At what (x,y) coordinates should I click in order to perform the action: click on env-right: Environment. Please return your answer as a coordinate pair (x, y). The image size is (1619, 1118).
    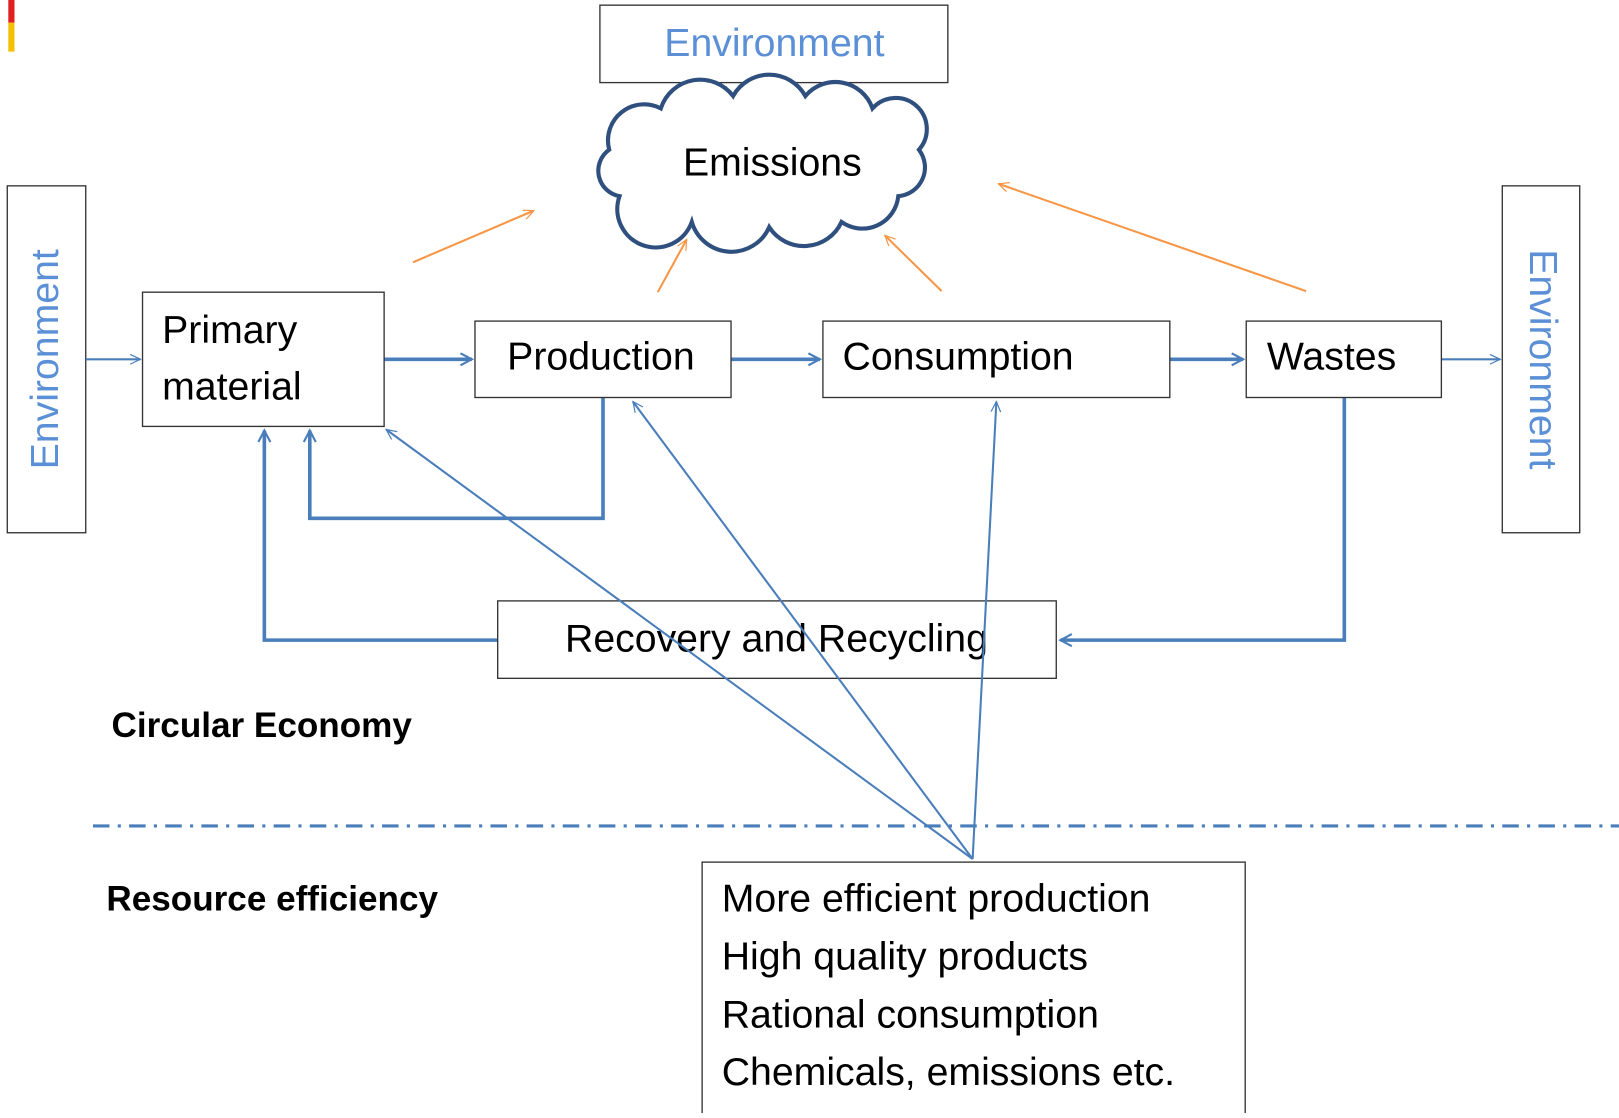
    Looking at the image, I should click on (1543, 359).